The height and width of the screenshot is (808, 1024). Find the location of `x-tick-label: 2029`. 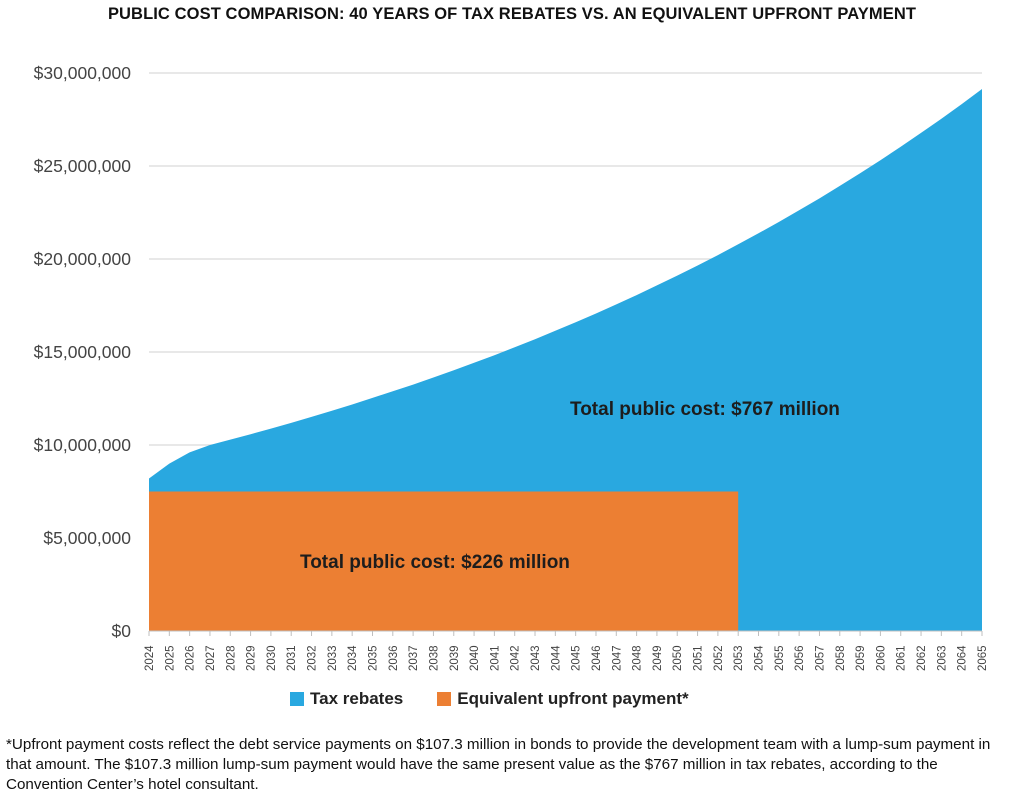

x-tick-label: 2029 is located at coordinates (252, 658).